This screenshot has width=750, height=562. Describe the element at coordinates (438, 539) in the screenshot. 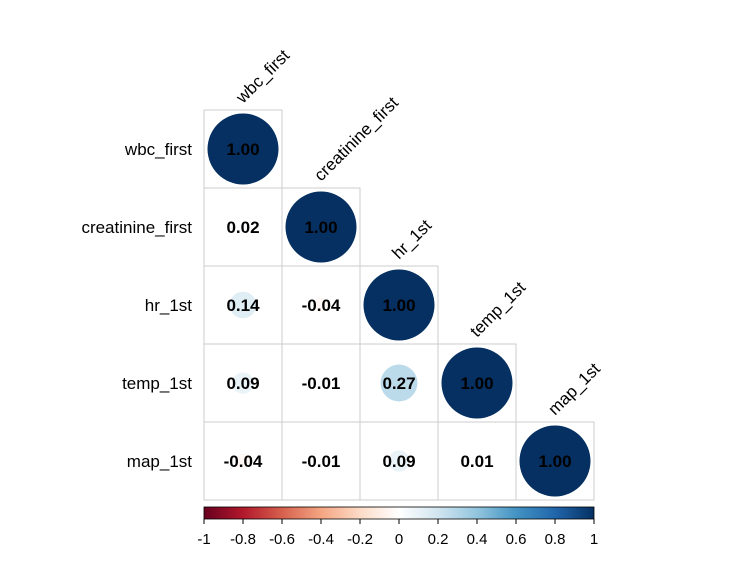

I see `colorbar-tick-label: 0.2` at that location.